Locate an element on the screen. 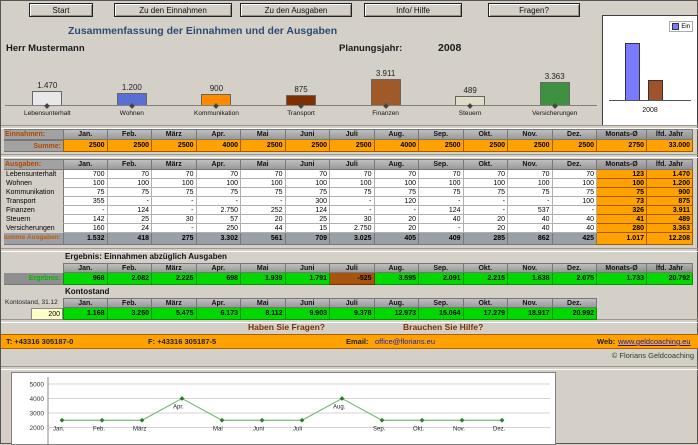 The height and width of the screenshot is (445, 698). balance-cell: 12.973 is located at coordinates (396, 314).